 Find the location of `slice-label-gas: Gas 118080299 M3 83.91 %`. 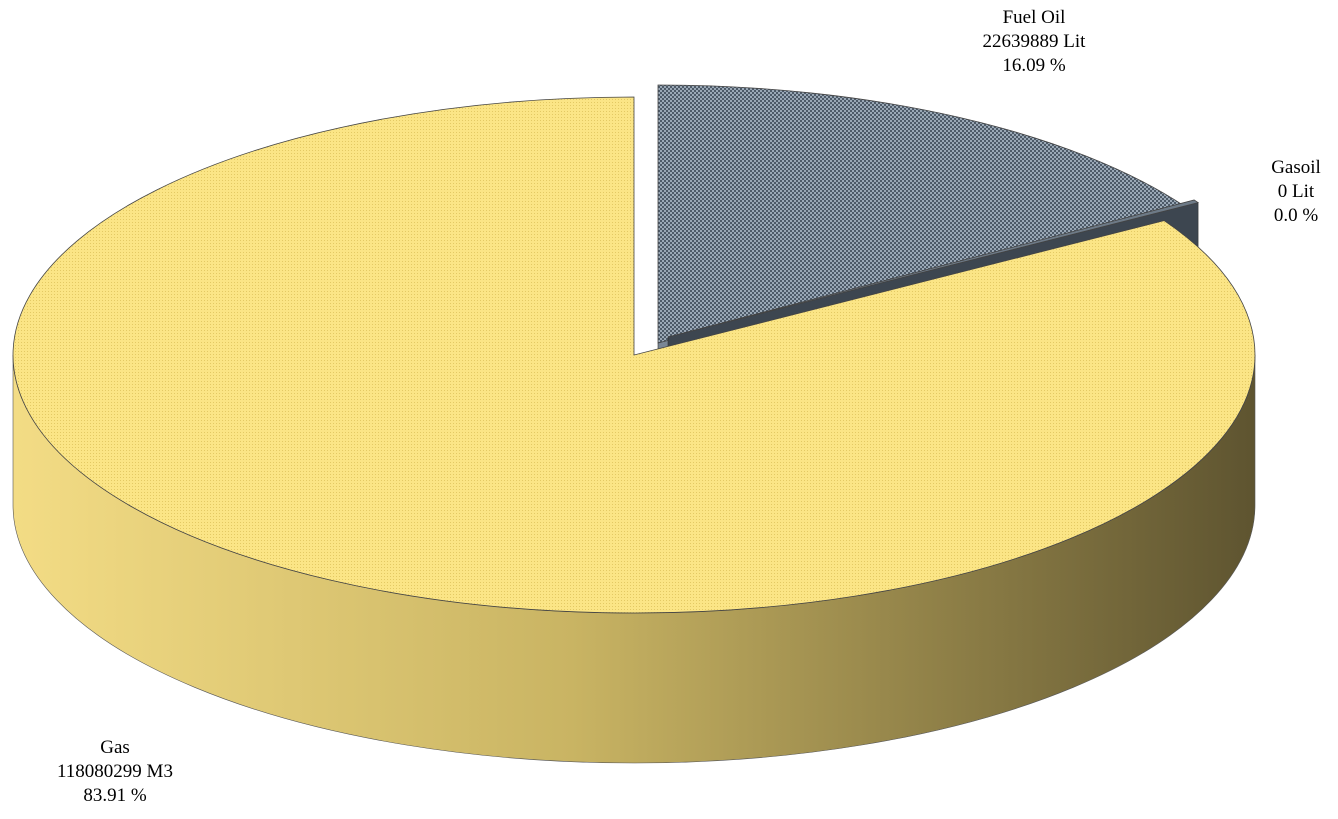

slice-label-gas: Gas 118080299 M3 83.91 % is located at coordinates (115, 772).